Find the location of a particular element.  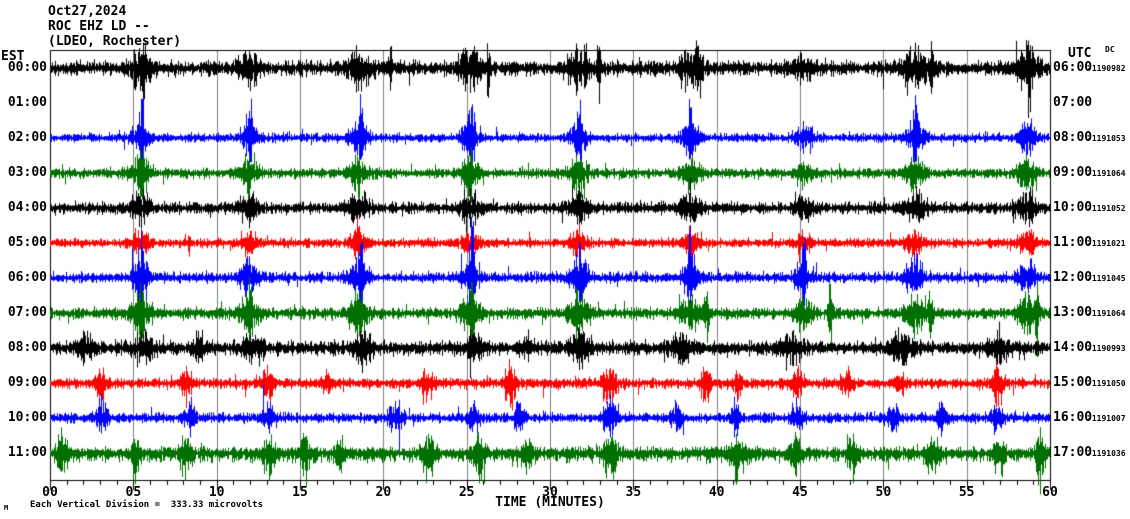

right-axis-title: UTC is located at coordinates (1080, 53).